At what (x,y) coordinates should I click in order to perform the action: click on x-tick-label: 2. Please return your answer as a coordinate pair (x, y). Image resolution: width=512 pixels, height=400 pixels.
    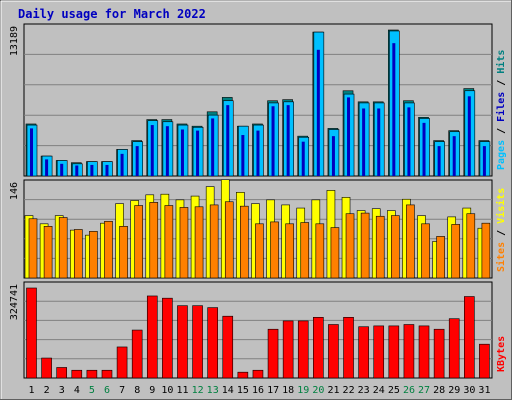
    Looking at the image, I should click on (47, 390).